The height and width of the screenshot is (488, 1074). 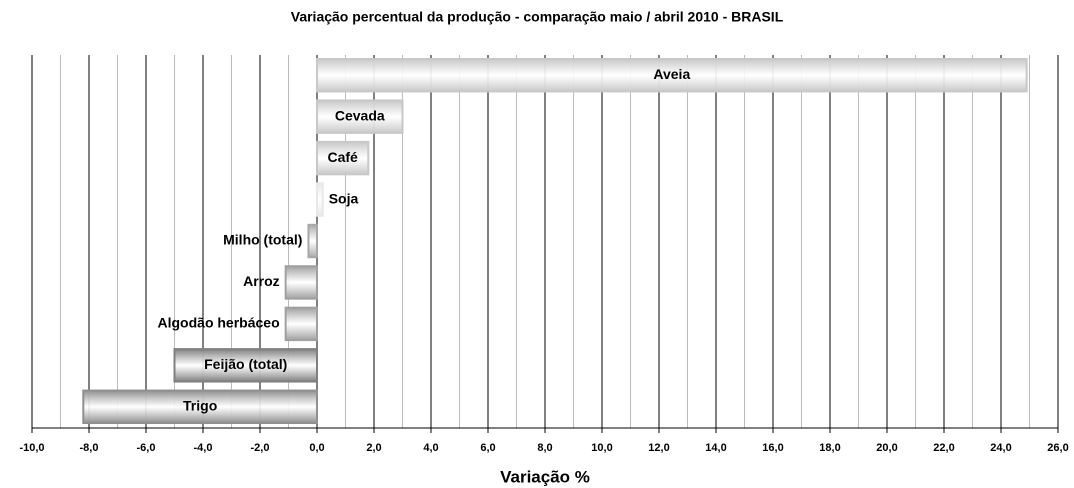 I want to click on category-label: Café, so click(x=342, y=157).